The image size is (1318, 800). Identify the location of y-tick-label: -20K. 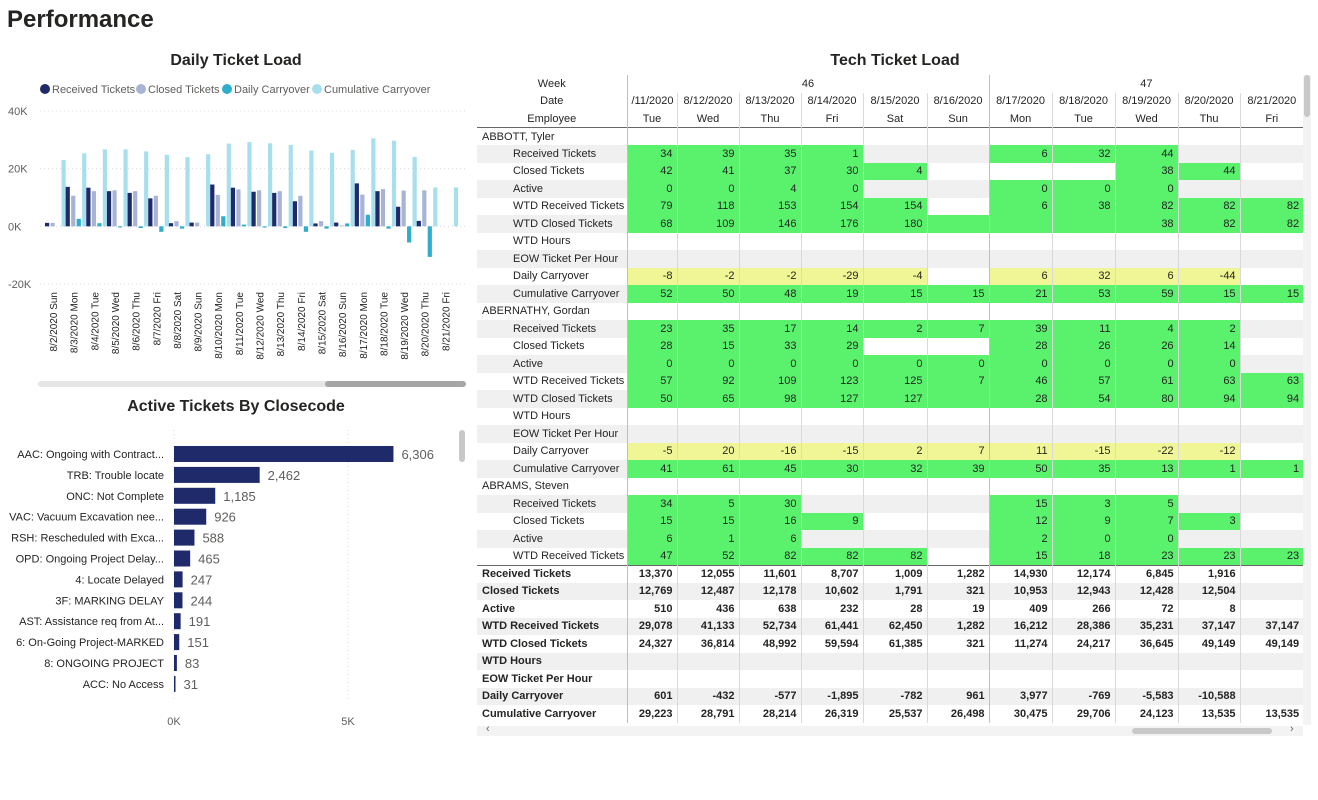
(20, 285).